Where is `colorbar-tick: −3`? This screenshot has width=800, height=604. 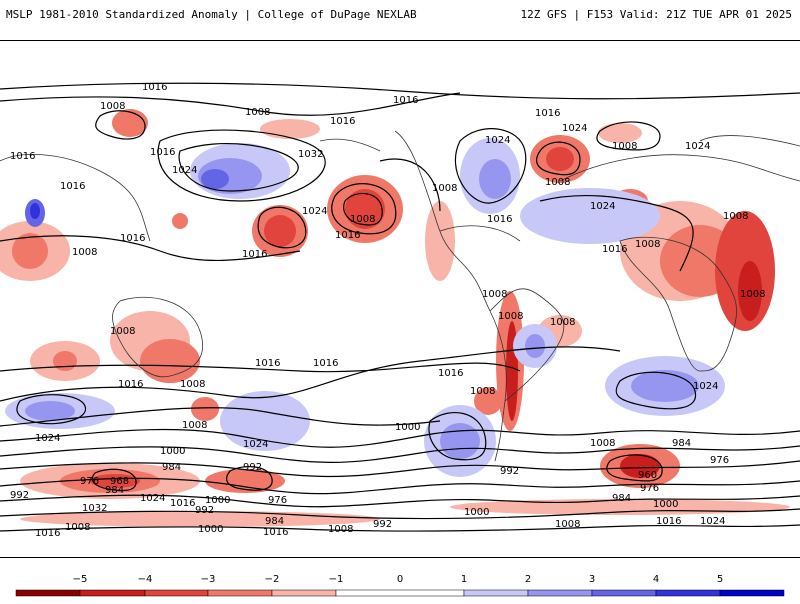
colorbar-tick: −3 is located at coordinates (208, 579).